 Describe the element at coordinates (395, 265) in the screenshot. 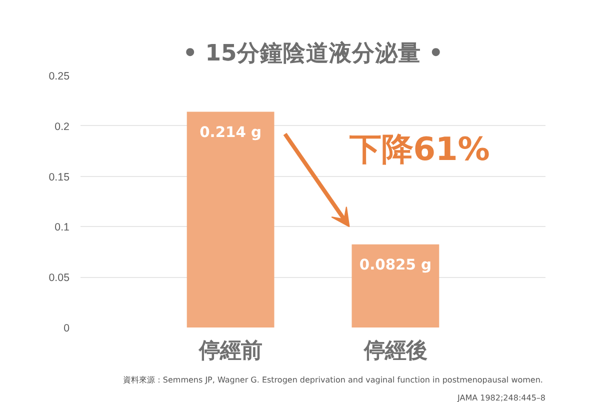

I see `data-label: 0.0825 g` at that location.